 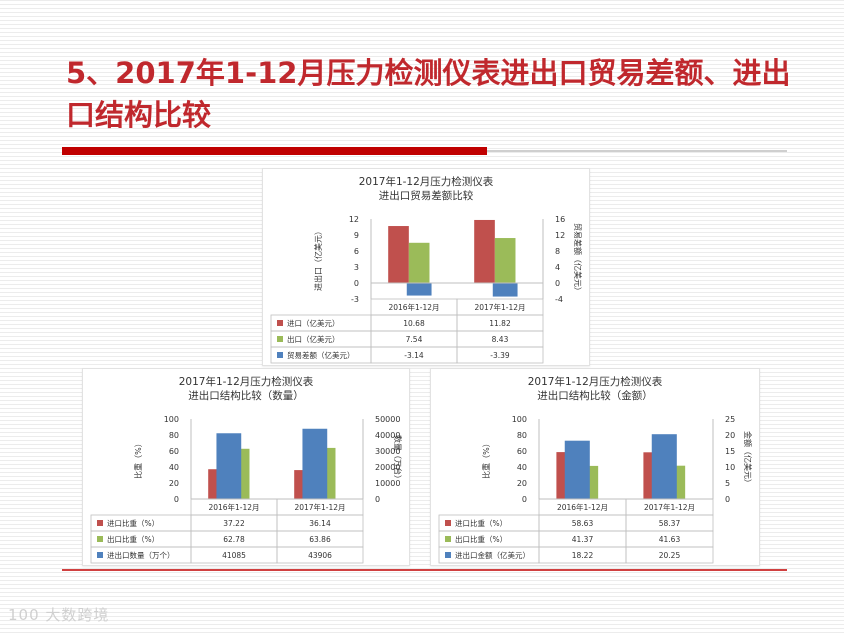 I want to click on chart0-legend-entry: 出口（亿美元）, so click(x=313, y=339).